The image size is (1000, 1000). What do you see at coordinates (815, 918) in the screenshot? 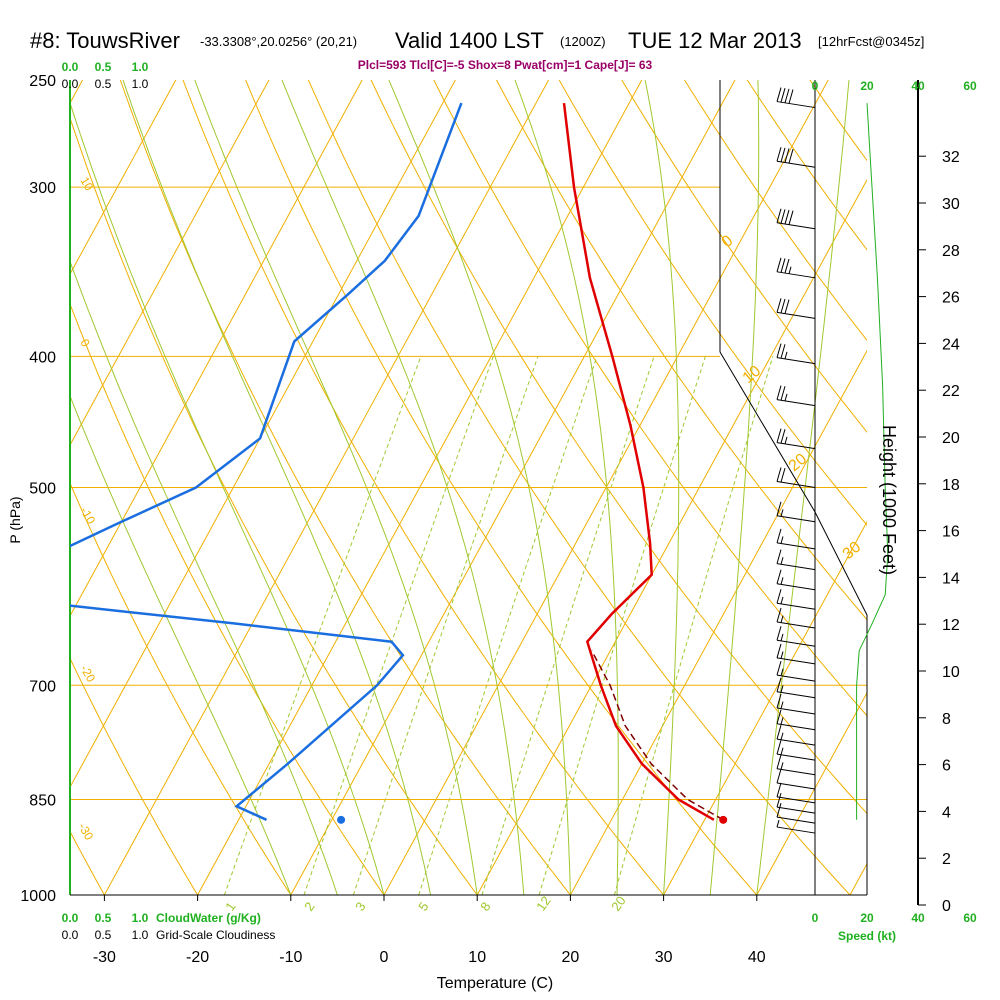
I see `speed-tick-label-bottom: 0` at bounding box center [815, 918].